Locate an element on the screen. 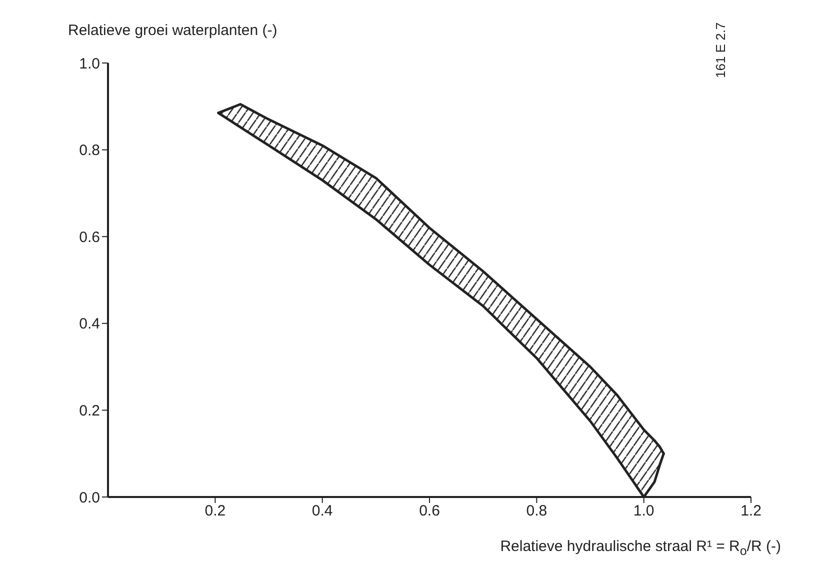 The width and height of the screenshot is (829, 580). x-tick-label: 0.8 is located at coordinates (537, 511).